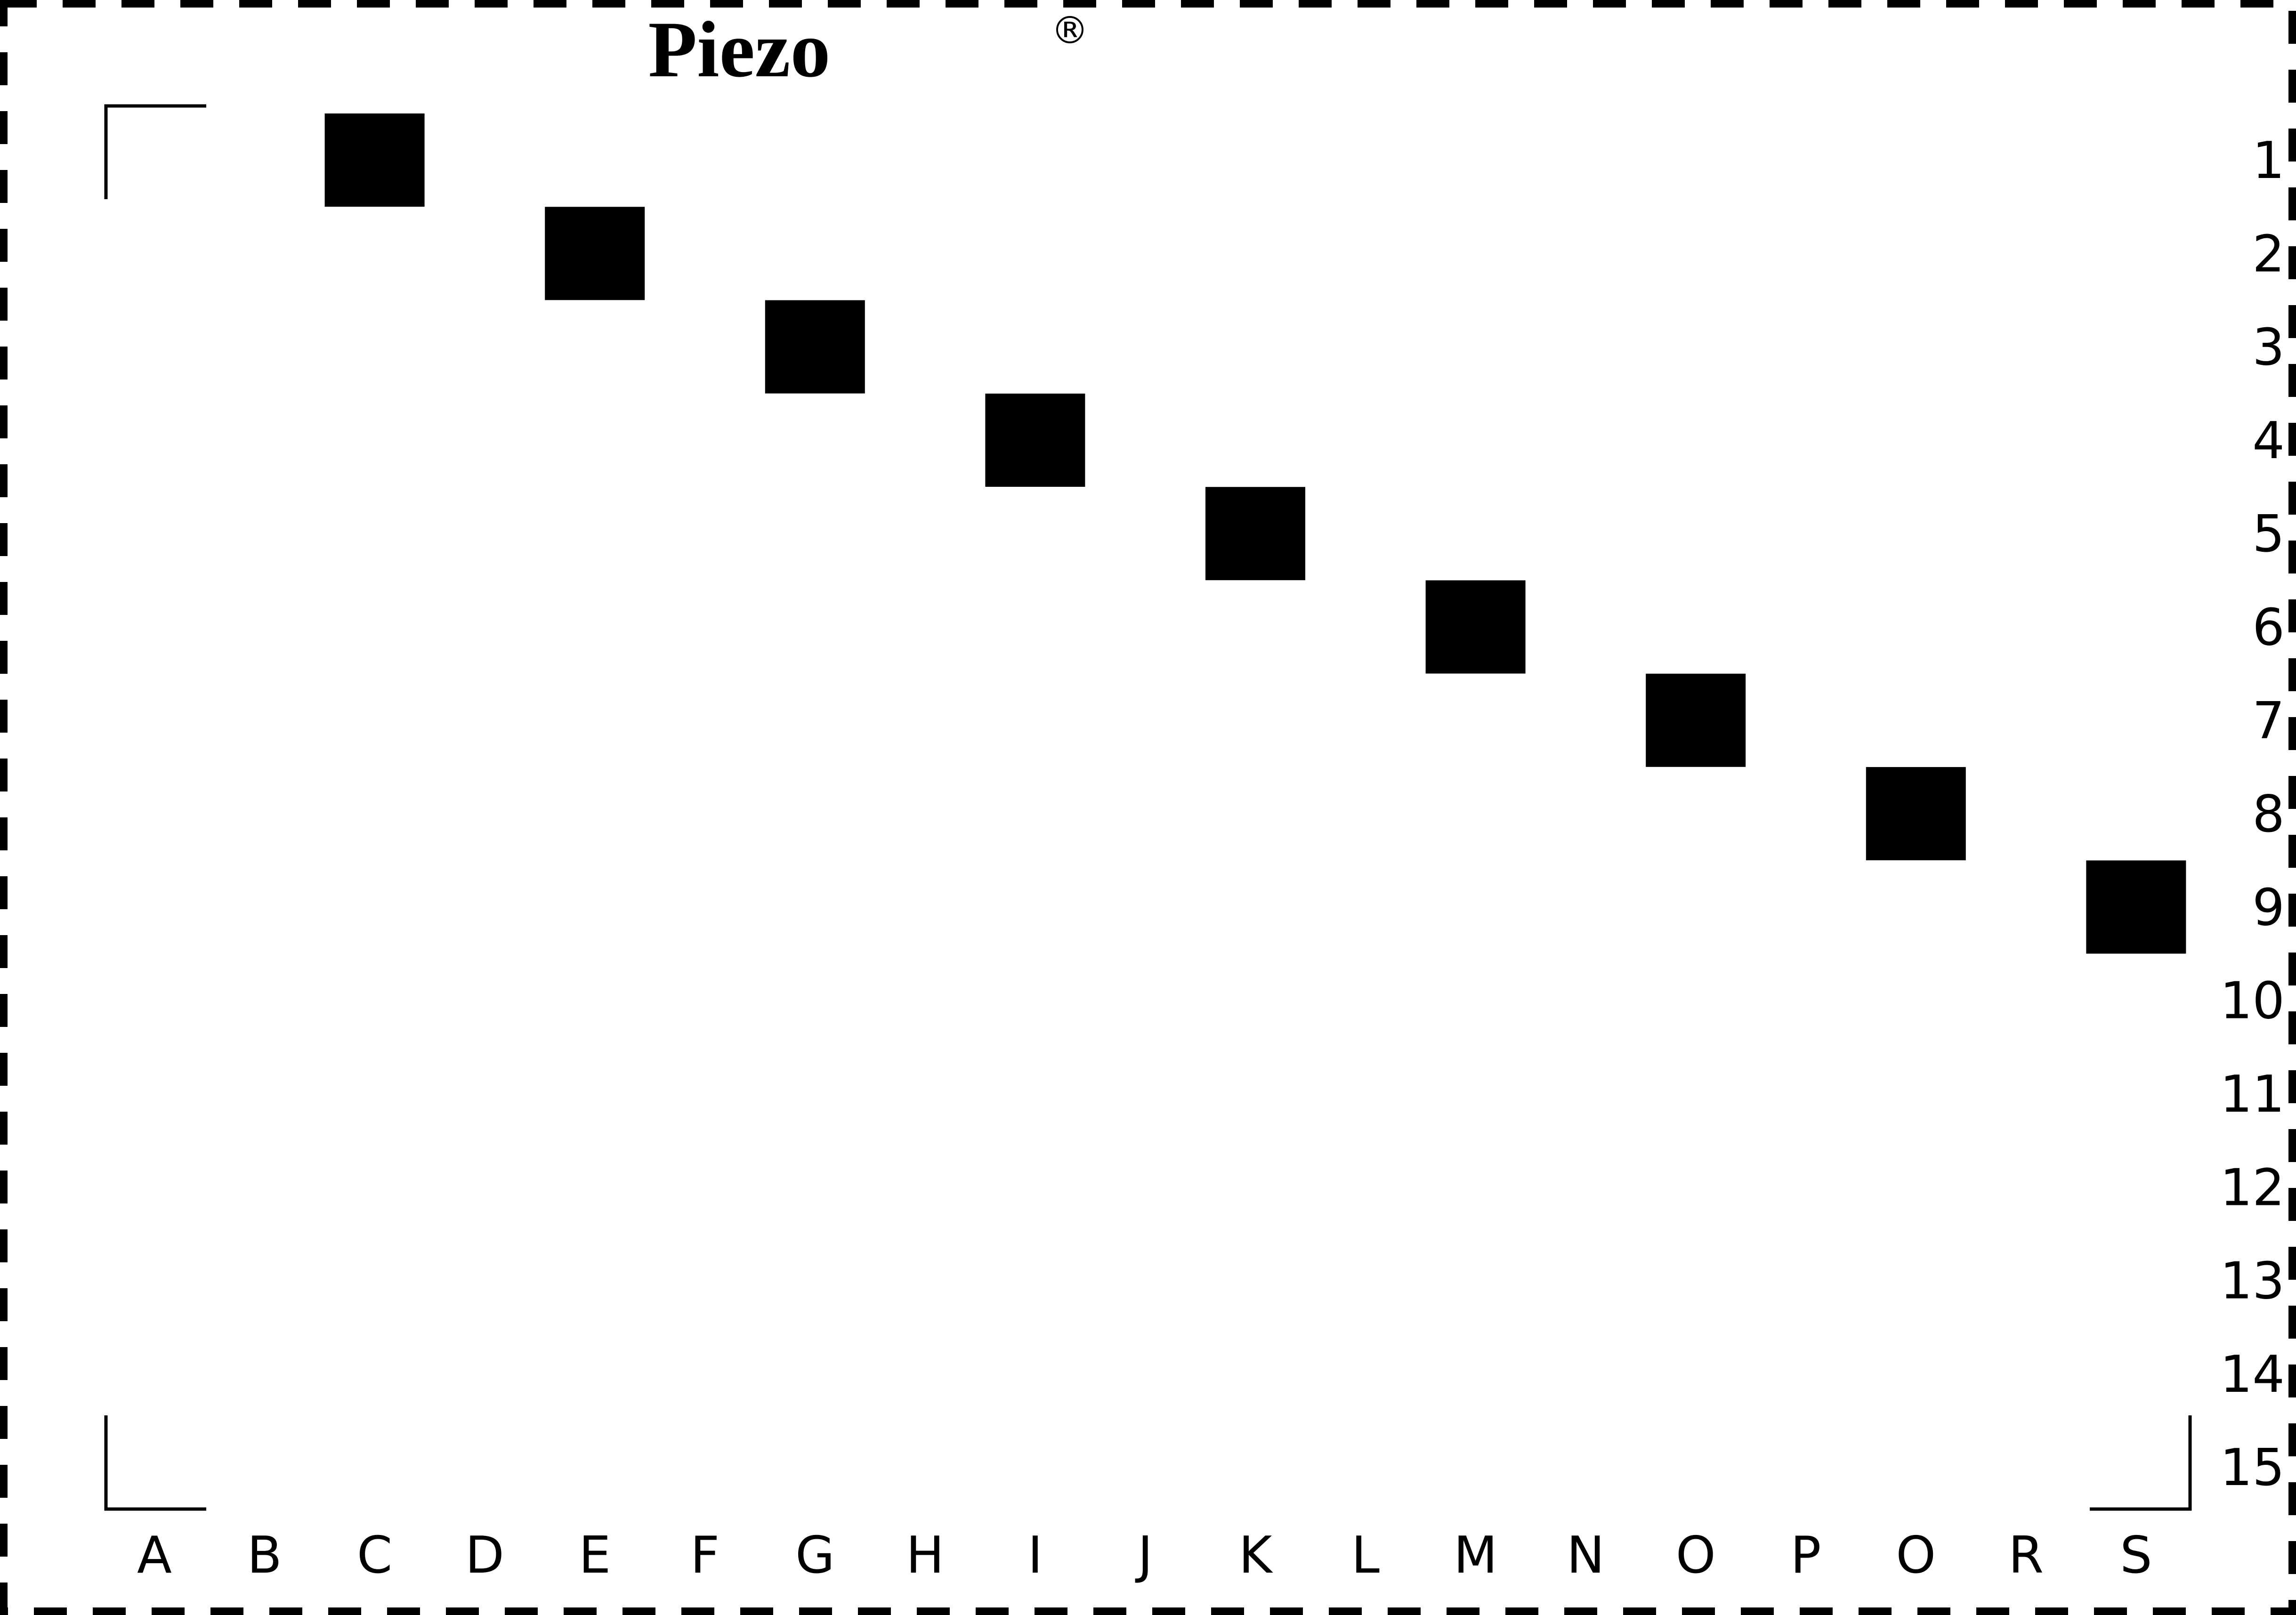  I want to click on row-label: 7, so click(2268, 721).